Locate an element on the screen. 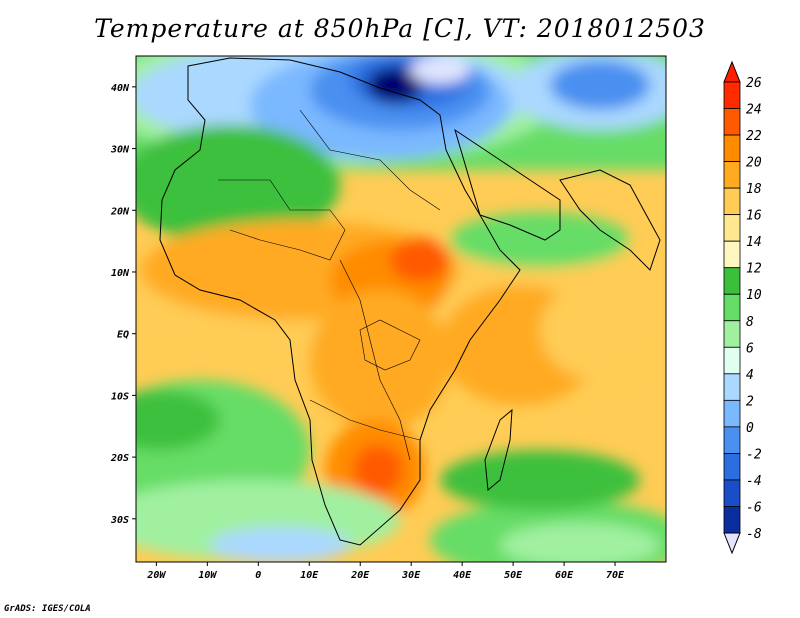  credit-text: GrADS: IGES/COLA is located at coordinates (47, 609).